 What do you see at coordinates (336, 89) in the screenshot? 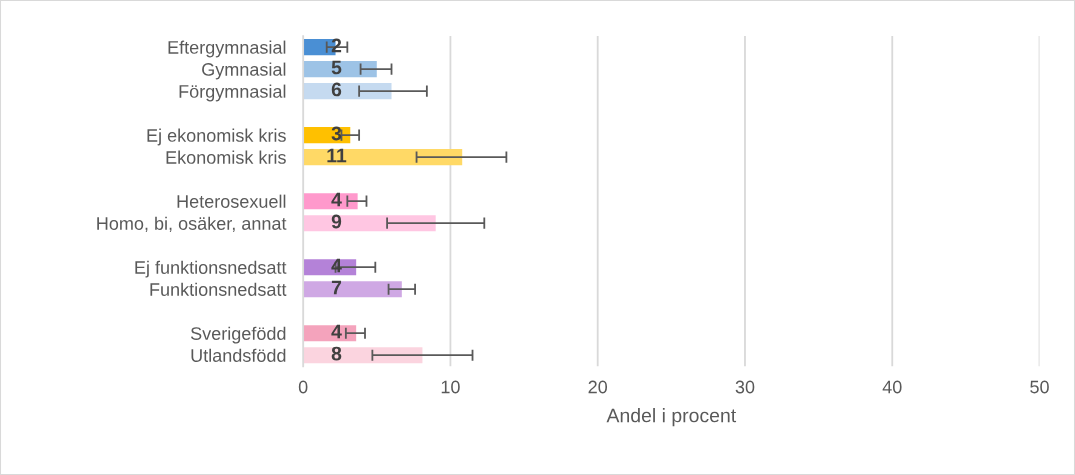
I see `data-label: 6` at bounding box center [336, 89].